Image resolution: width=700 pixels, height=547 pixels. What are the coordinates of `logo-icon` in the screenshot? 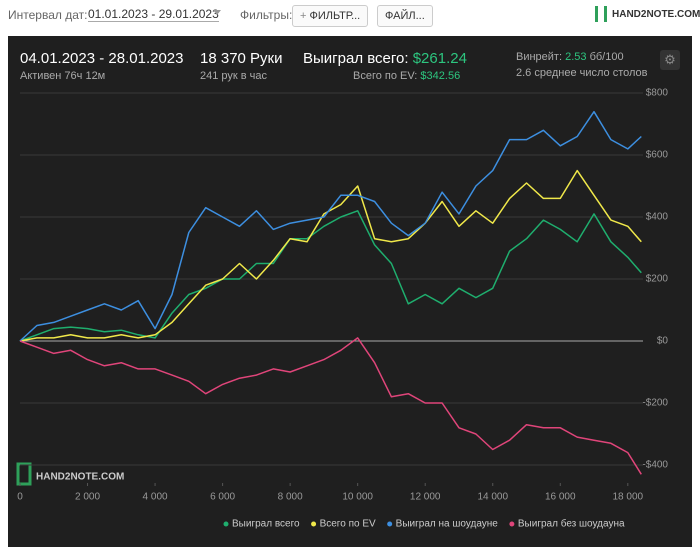 It's located at (601, 14).